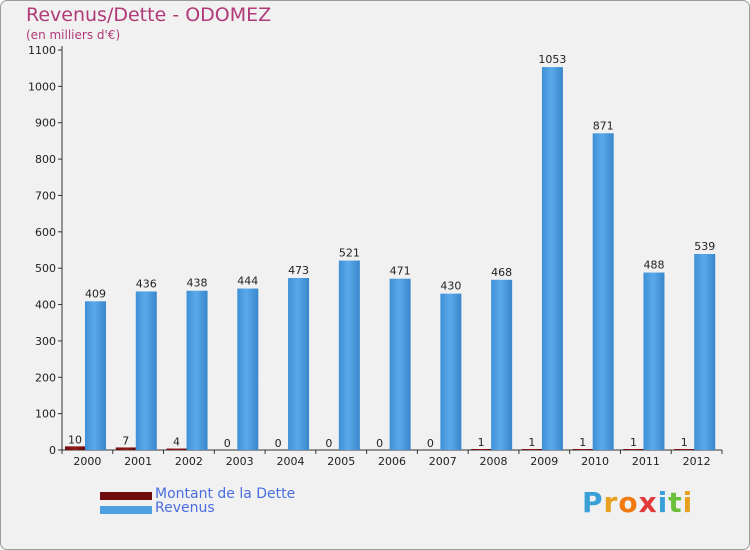  What do you see at coordinates (42, 86) in the screenshot?
I see `y-tick-label: 1000` at bounding box center [42, 86].